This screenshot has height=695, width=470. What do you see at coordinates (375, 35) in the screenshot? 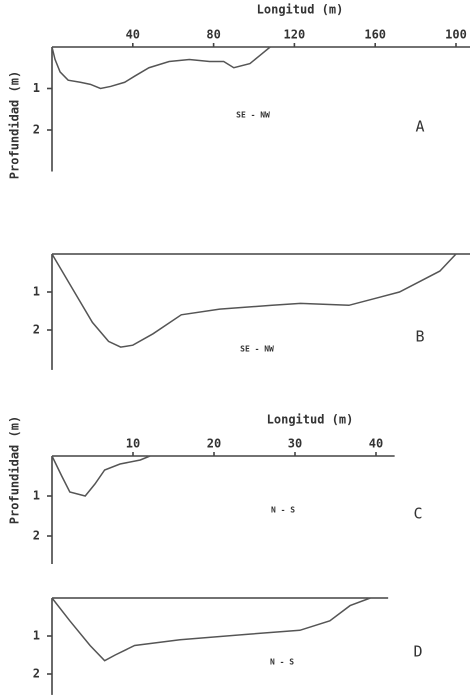
I see `x-tick-label: 160` at bounding box center [375, 35].